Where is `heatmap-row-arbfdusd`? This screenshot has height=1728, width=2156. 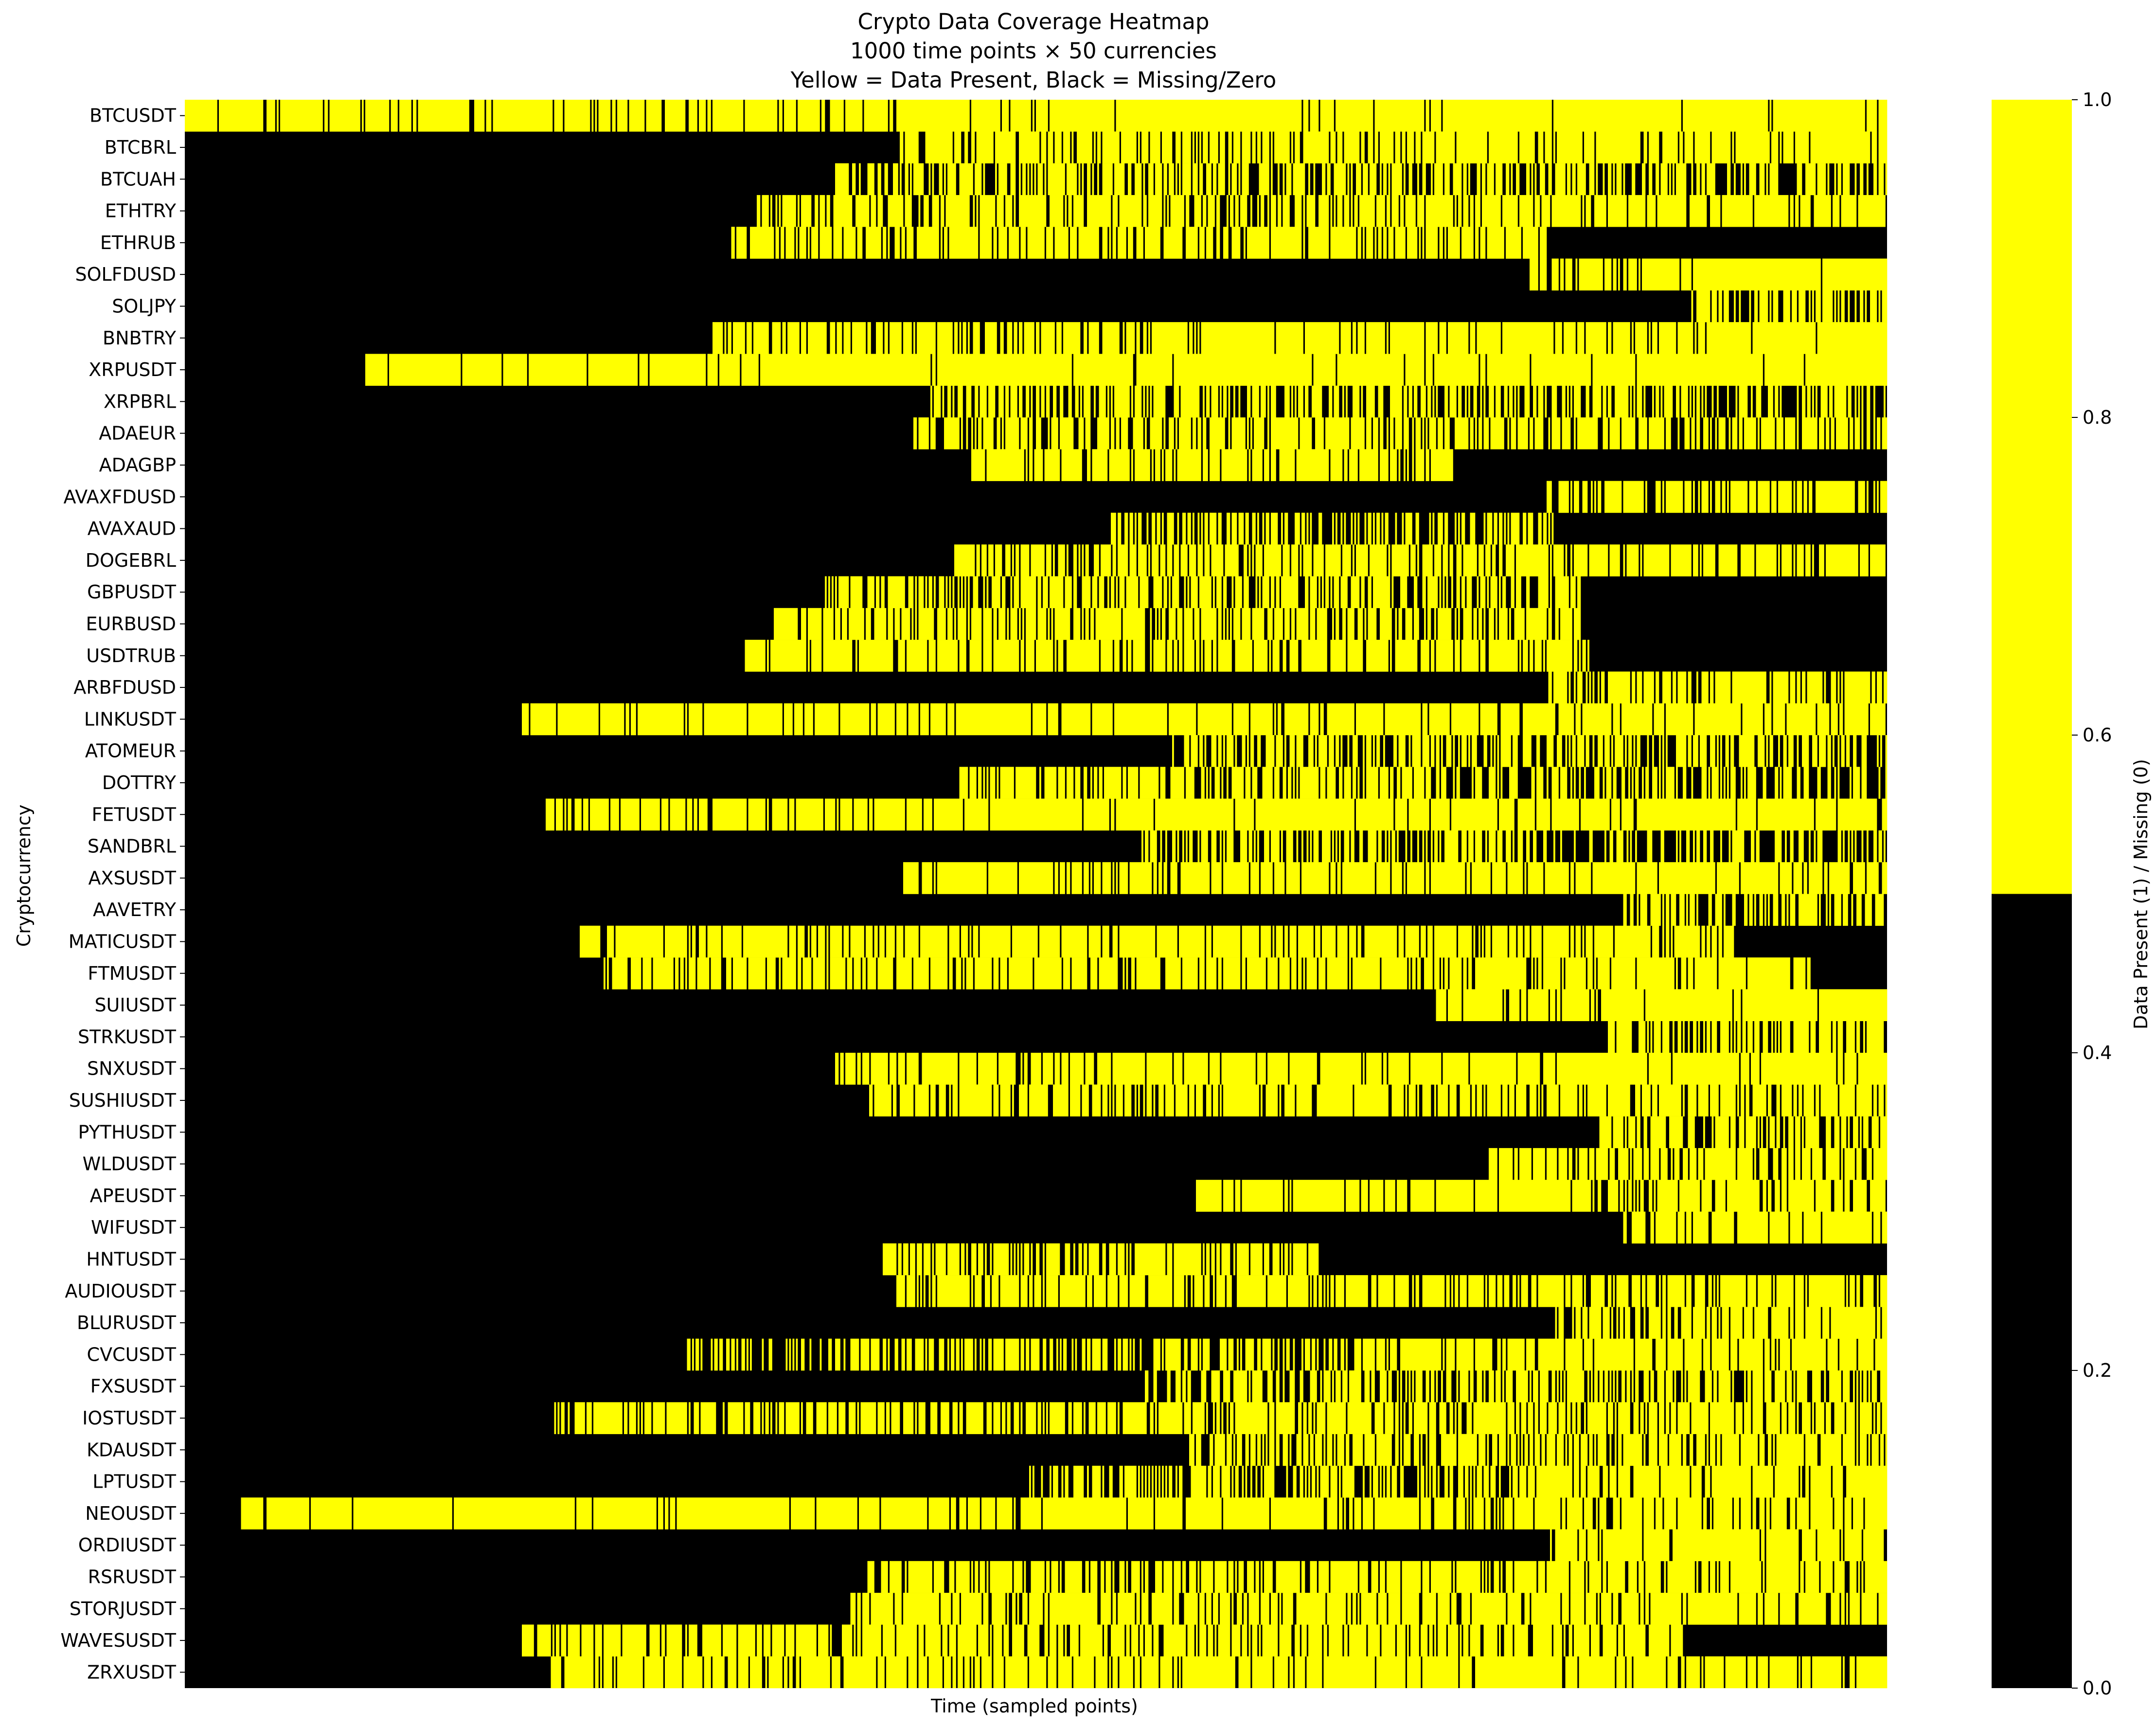 heatmap-row-arbfdusd is located at coordinates (1718, 687).